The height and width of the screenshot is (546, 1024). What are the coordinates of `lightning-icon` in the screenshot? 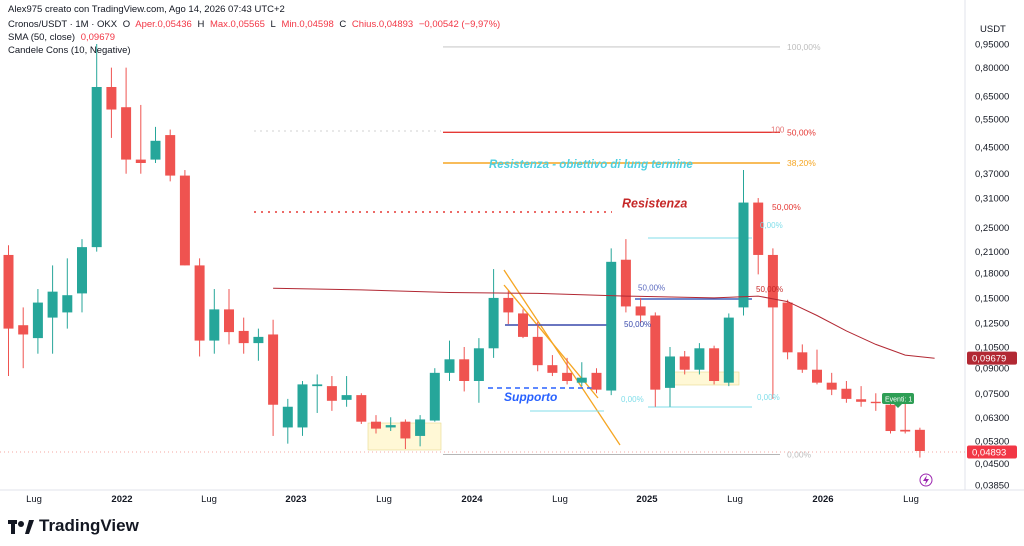 It's located at (926, 480).